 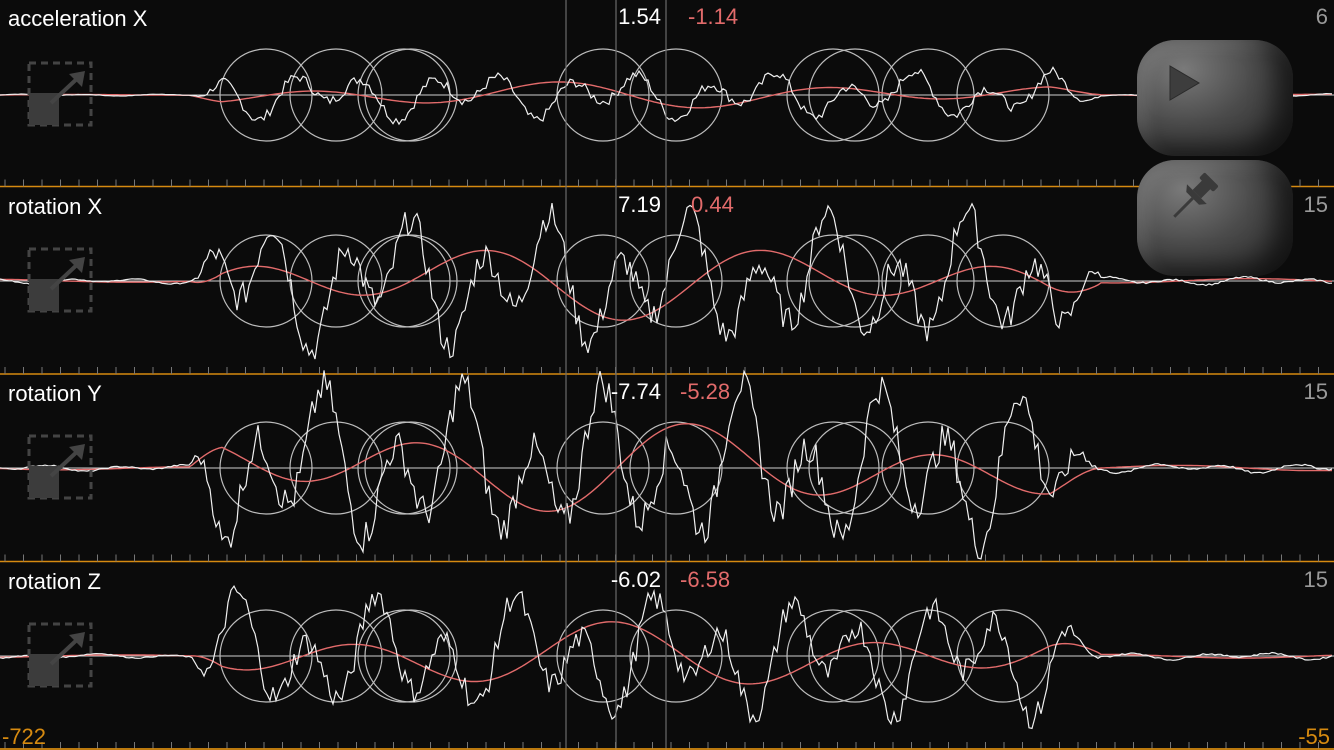 What do you see at coordinates (639, 204) in the screenshot?
I see `panel-value-rotation-x: 7.19` at bounding box center [639, 204].